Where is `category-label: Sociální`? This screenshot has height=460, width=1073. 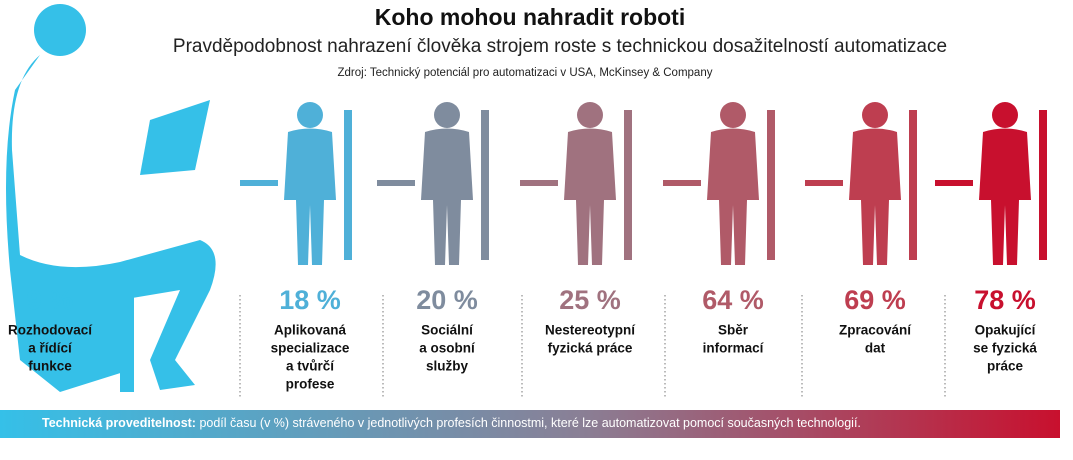 category-label: Sociální is located at coordinates (447, 330).